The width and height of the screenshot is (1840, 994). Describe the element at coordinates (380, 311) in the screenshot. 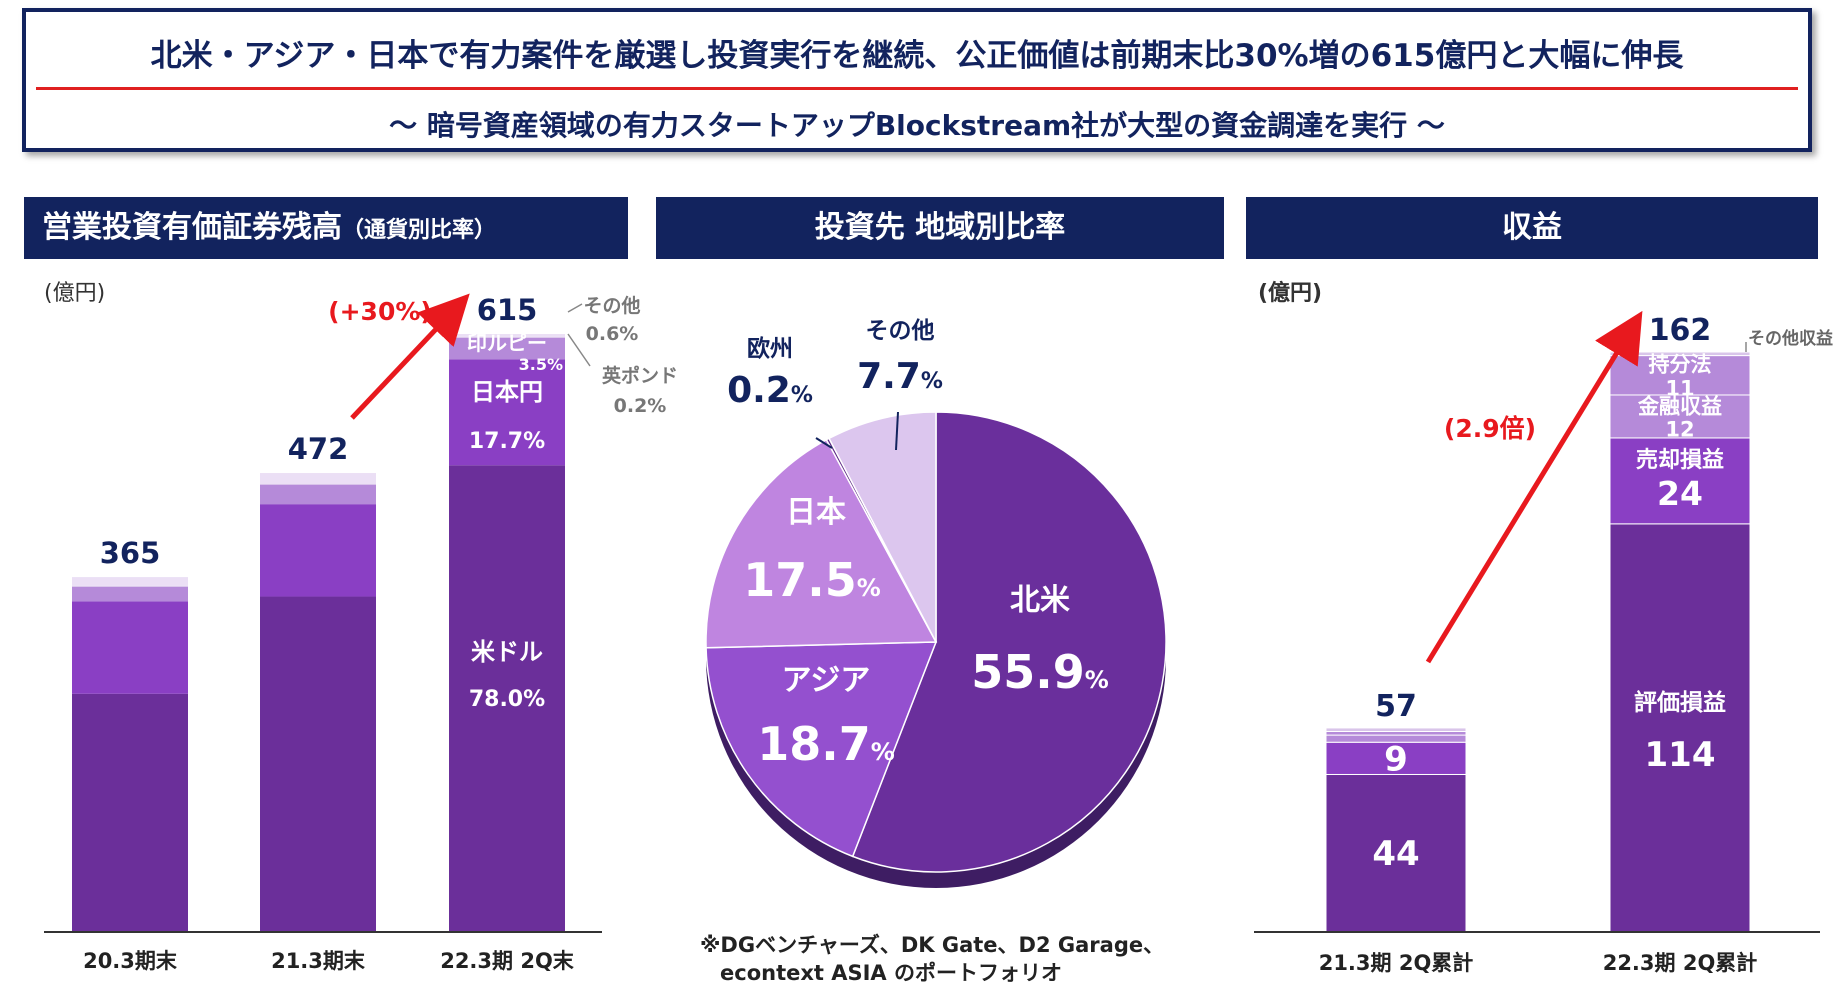

I see `growth-label: (+30%)` at that location.